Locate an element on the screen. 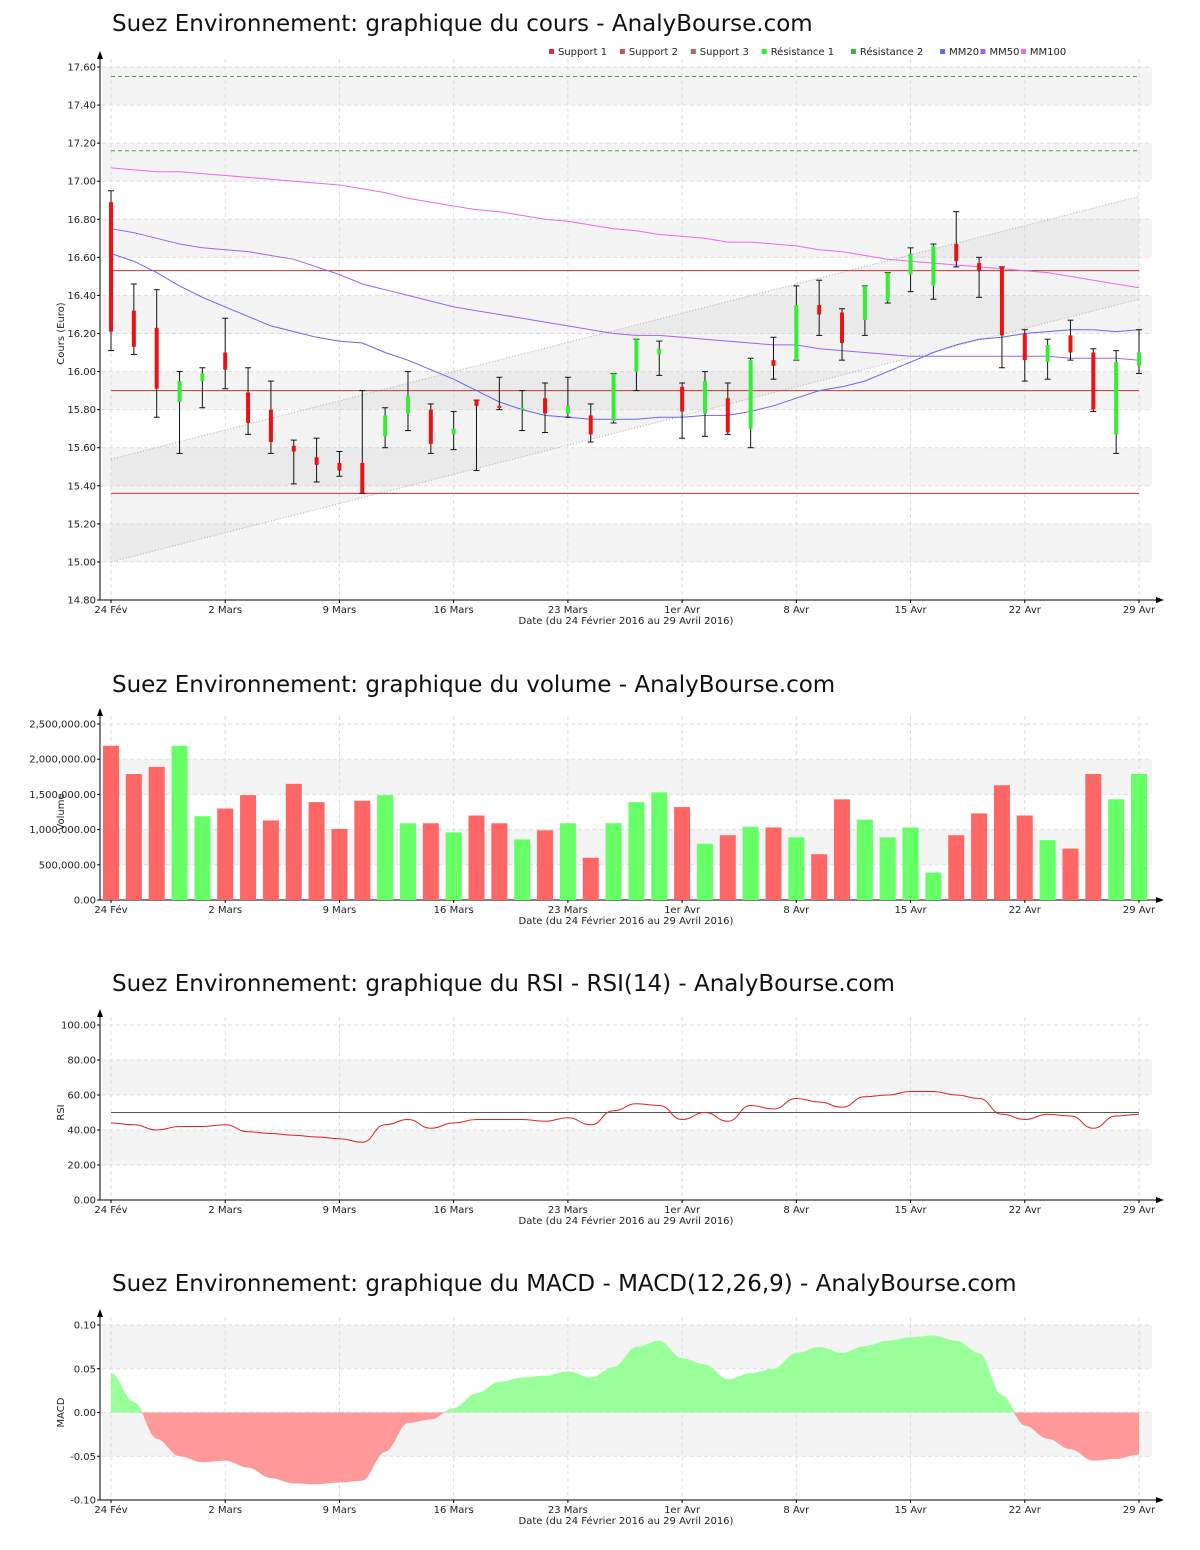  x-tick-label: 2 Mars is located at coordinates (225, 1510).